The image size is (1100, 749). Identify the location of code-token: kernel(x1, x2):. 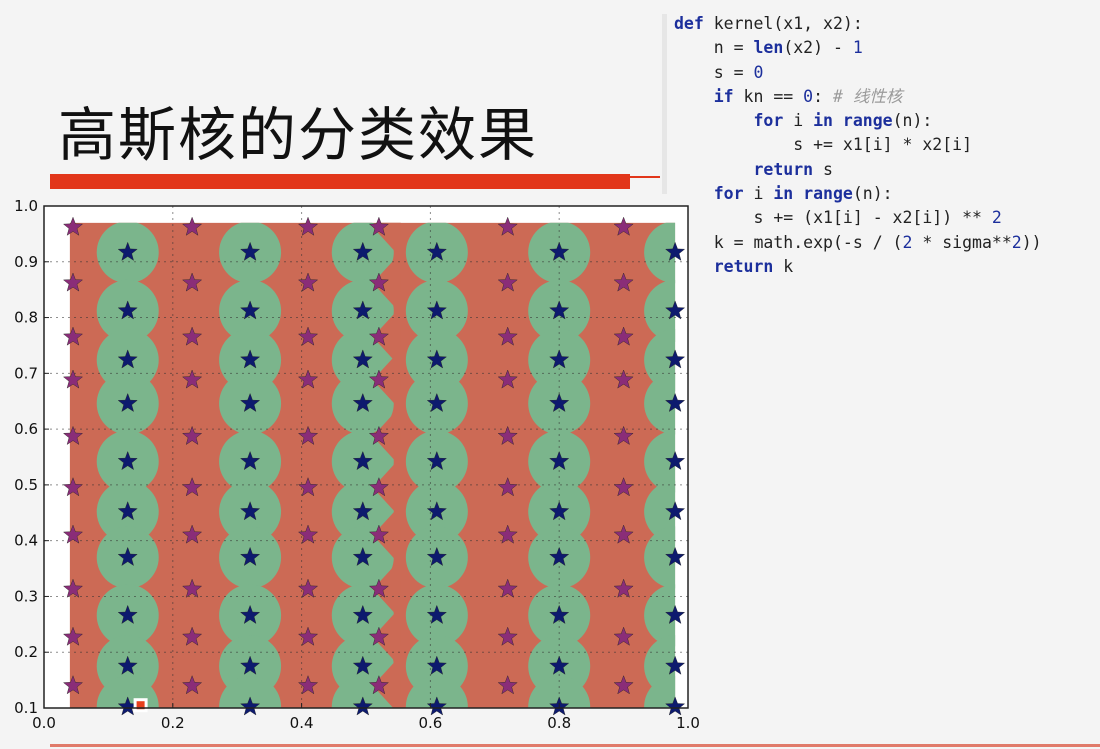
(783, 23).